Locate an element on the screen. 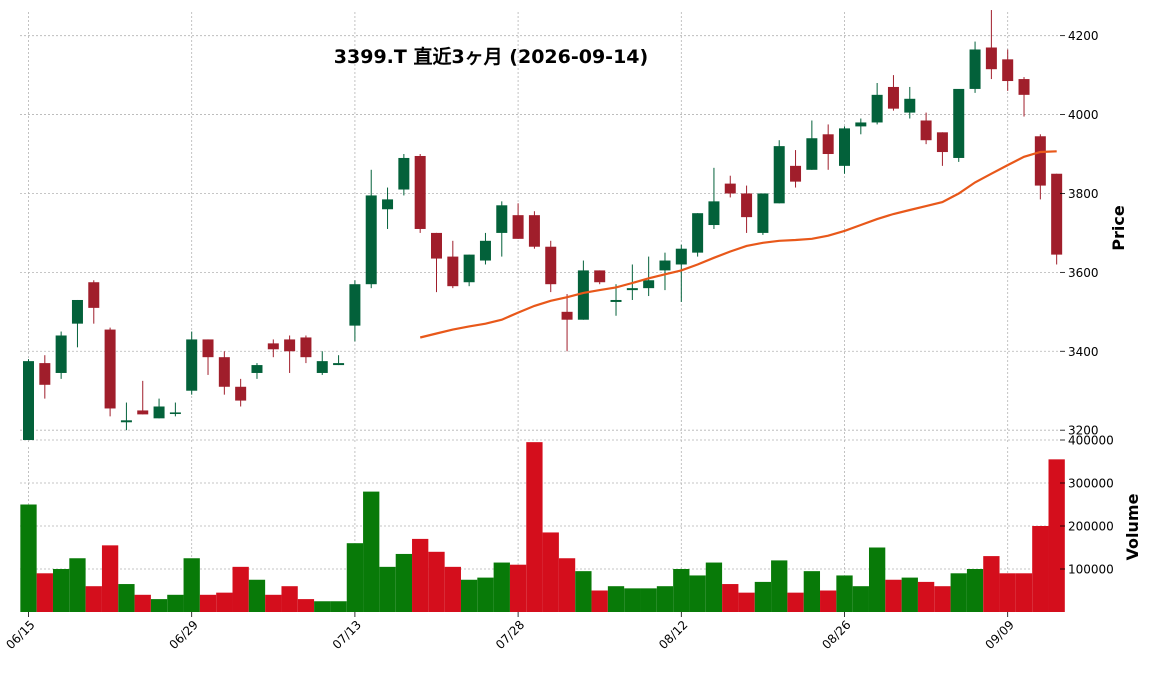 The height and width of the screenshot is (674, 1153). price-axis: 3200 3400 3600 3800 4000 4200 is located at coordinates (1079, 233).